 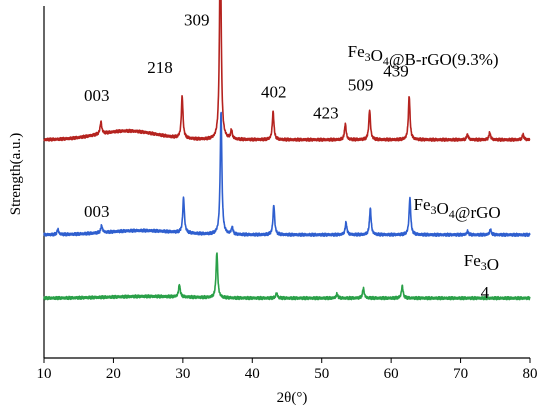 What do you see at coordinates (485, 292) in the screenshot?
I see `series-label: 4` at bounding box center [485, 292].